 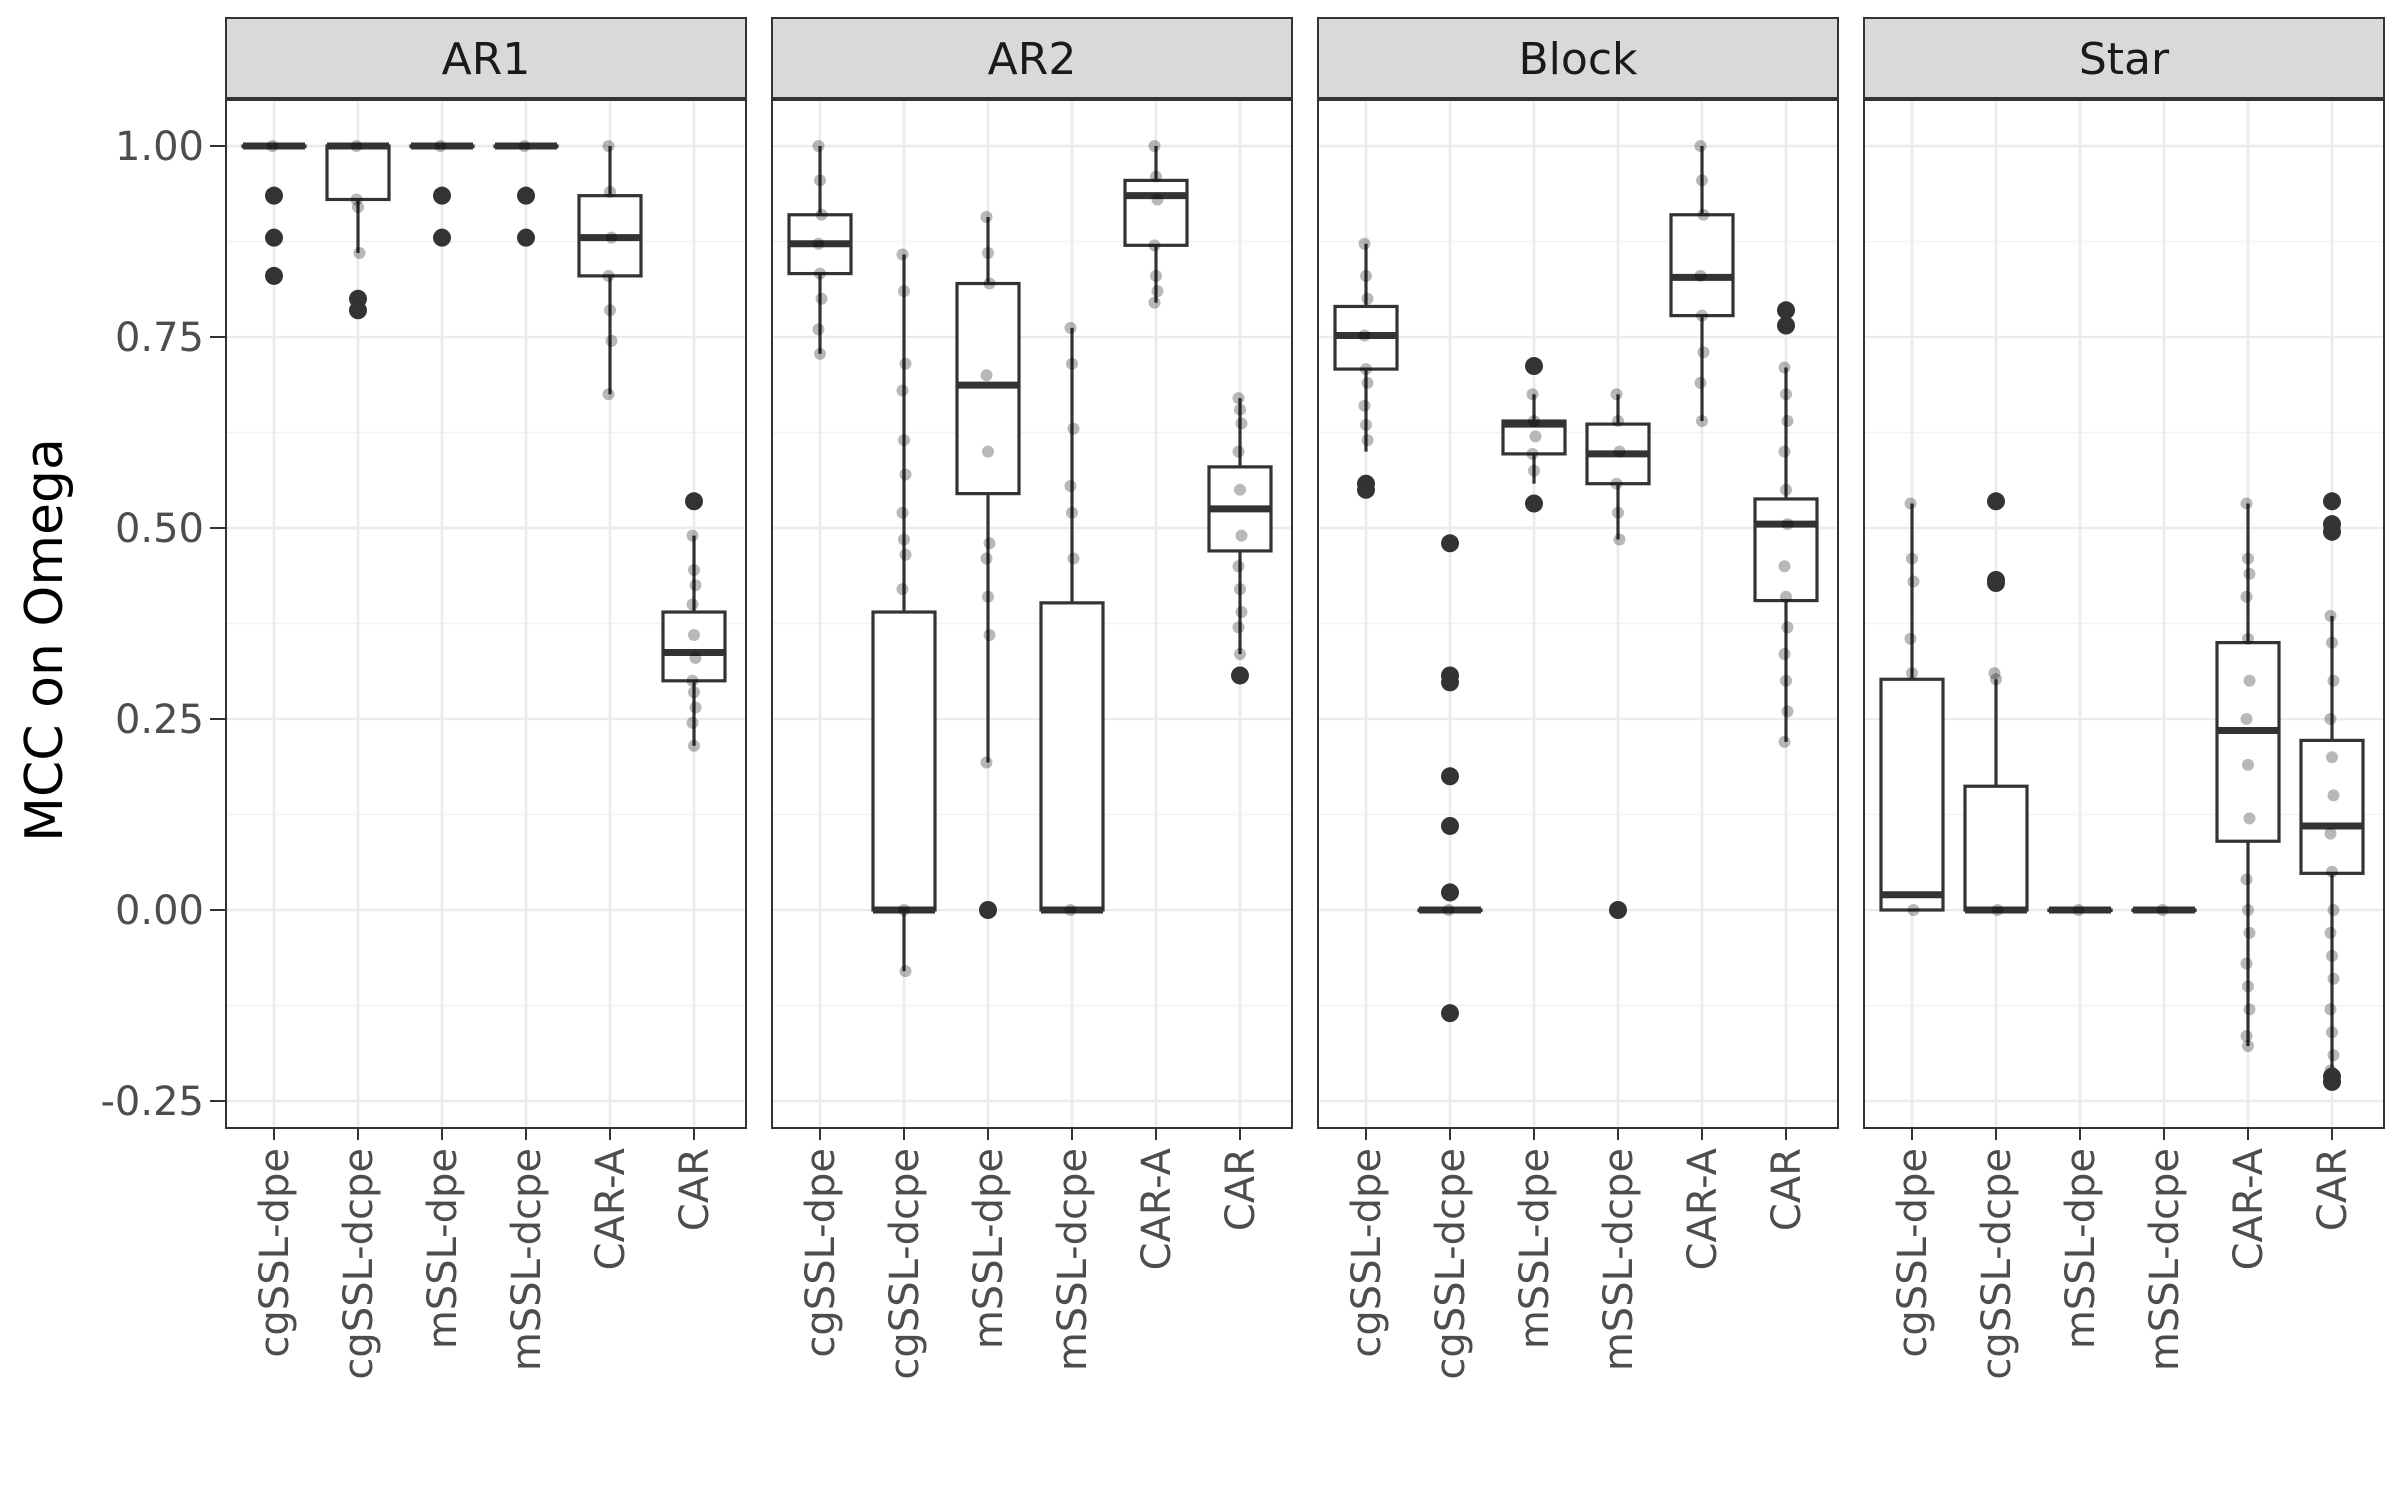 I want to click on x-tick-label: mSSL-dcpe, so click(x=1619, y=1259).